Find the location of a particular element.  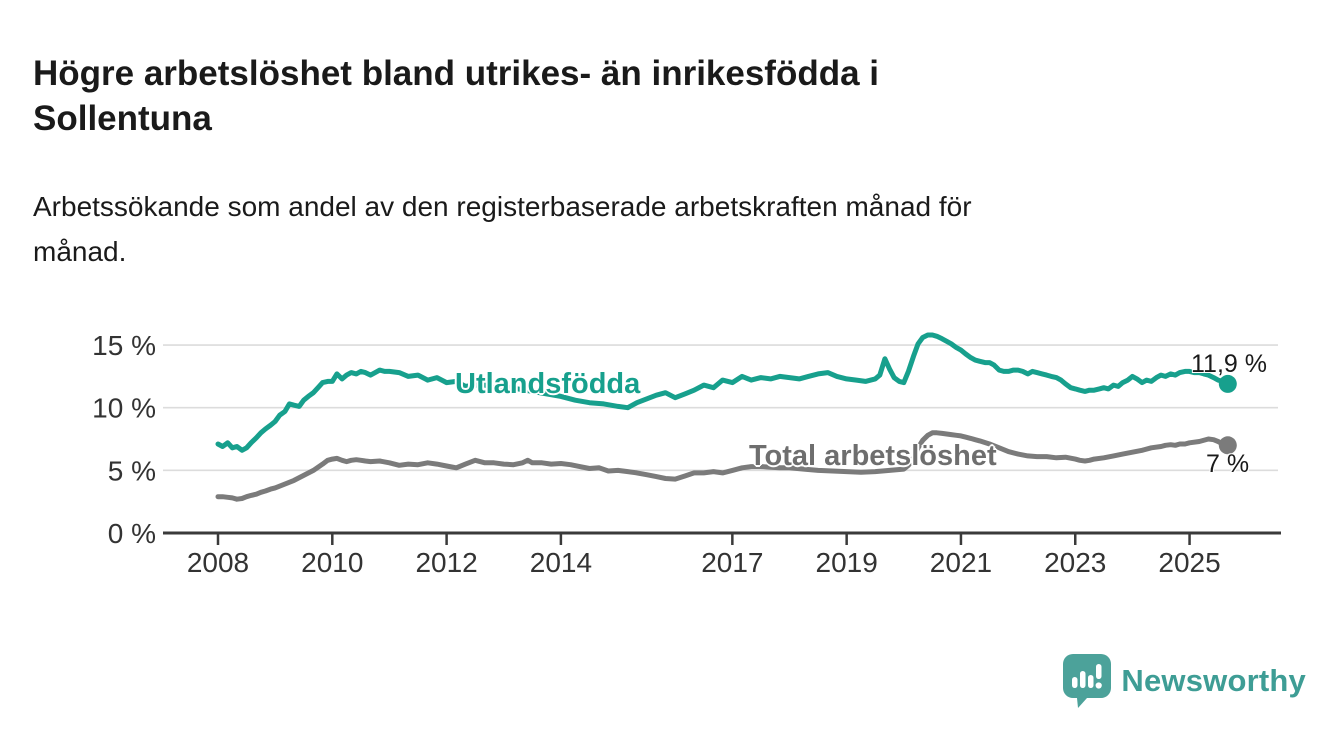

total-end-dot is located at coordinates (1227, 445).